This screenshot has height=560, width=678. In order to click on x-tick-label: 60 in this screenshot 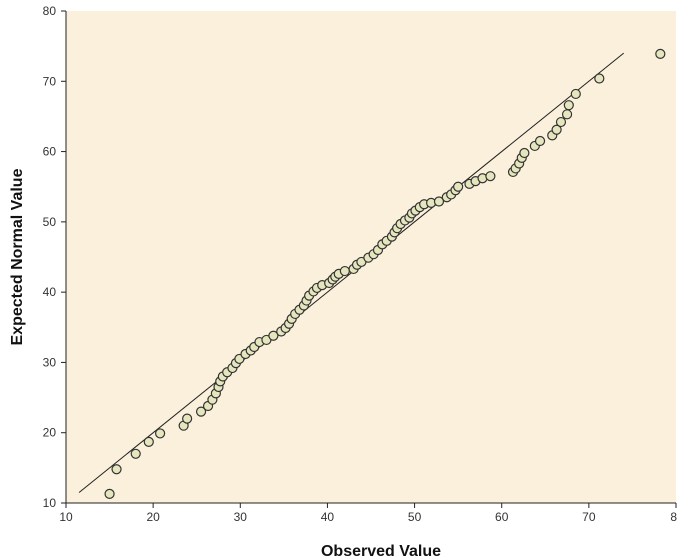, I will do `click(502, 517)`.